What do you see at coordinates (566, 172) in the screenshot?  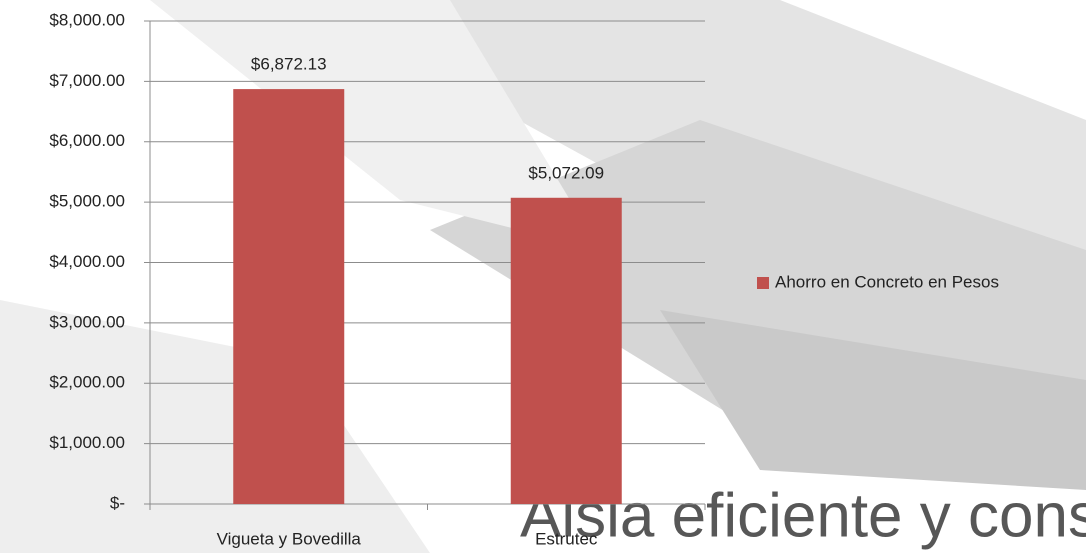 I see `data-label: $5,072.09` at bounding box center [566, 172].